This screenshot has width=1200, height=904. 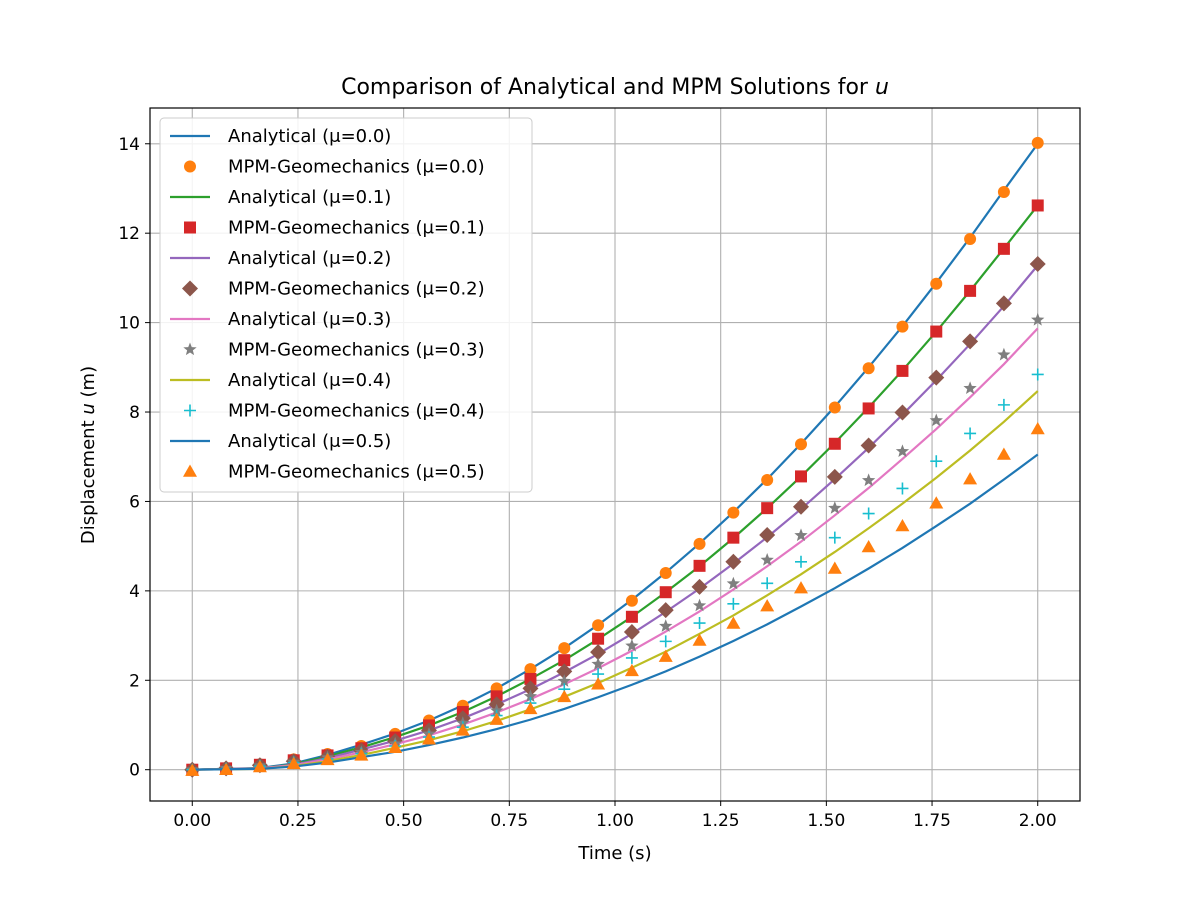 I want to click on y-tick-label: 6, so click(x=134, y=502).